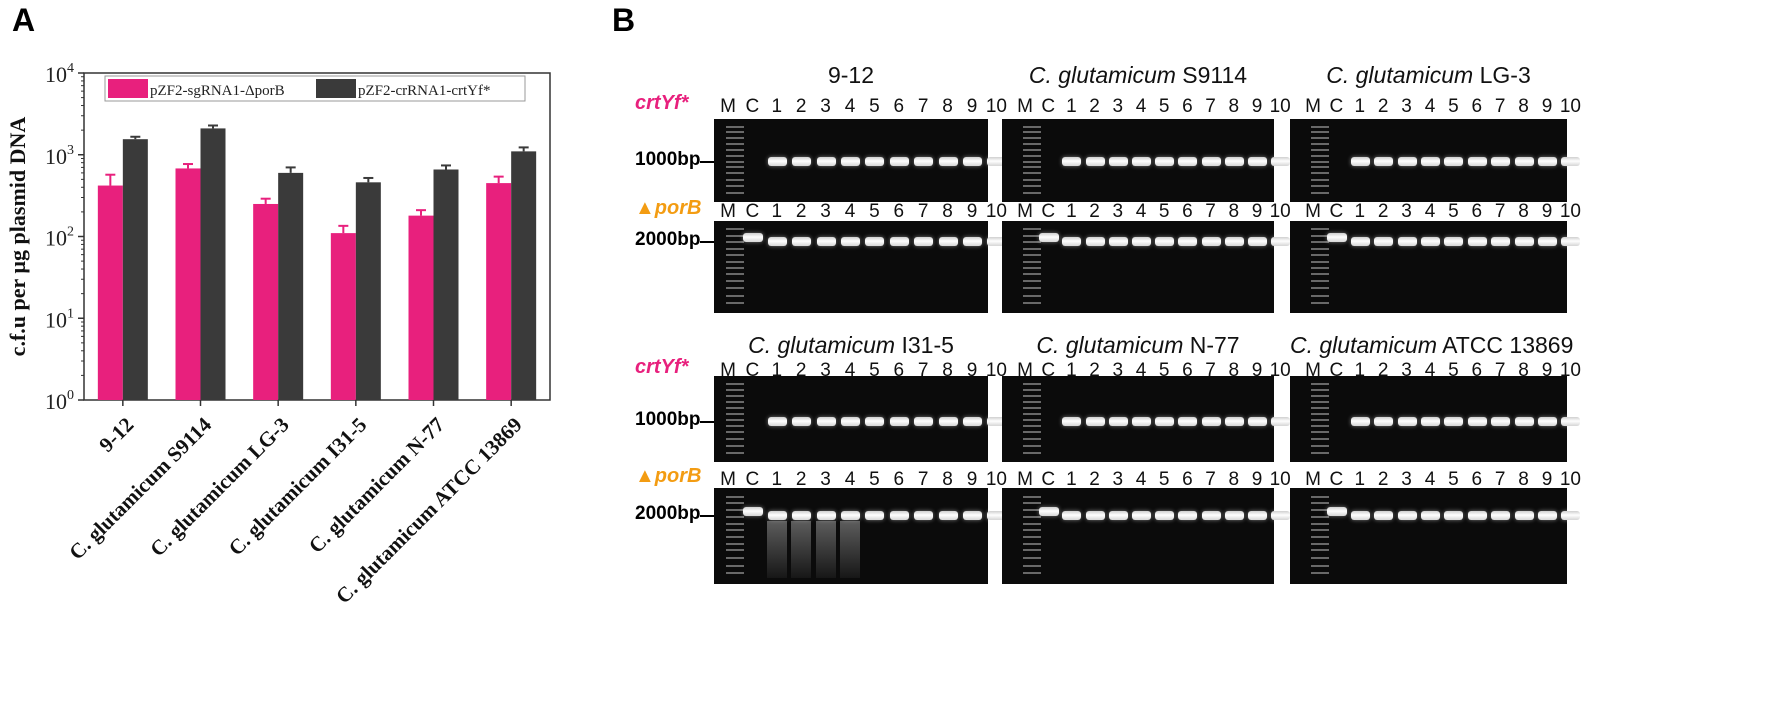 This screenshot has width=1772, height=717. Describe the element at coordinates (1210, 106) in the screenshot. I see `lane-label: 7` at that location.